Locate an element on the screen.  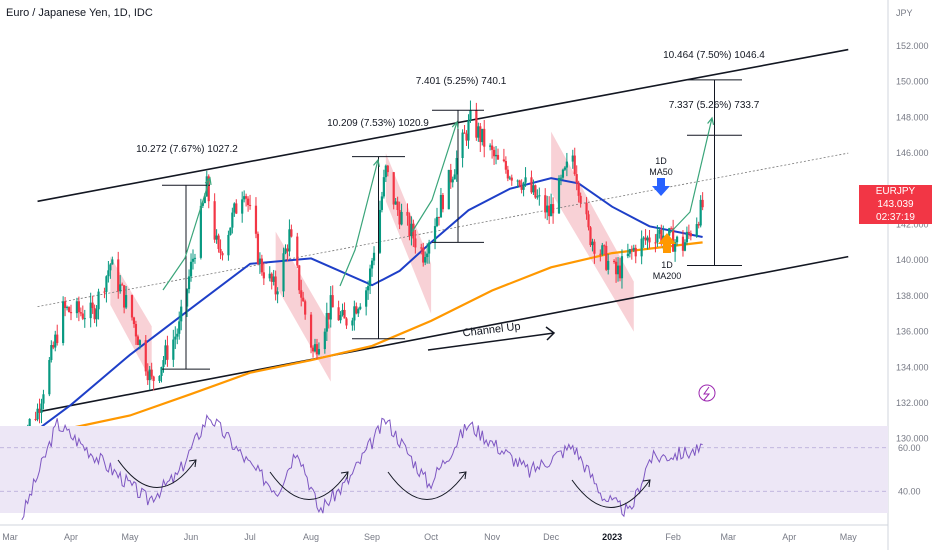
time-tick: Mar is located at coordinates (10, 537).